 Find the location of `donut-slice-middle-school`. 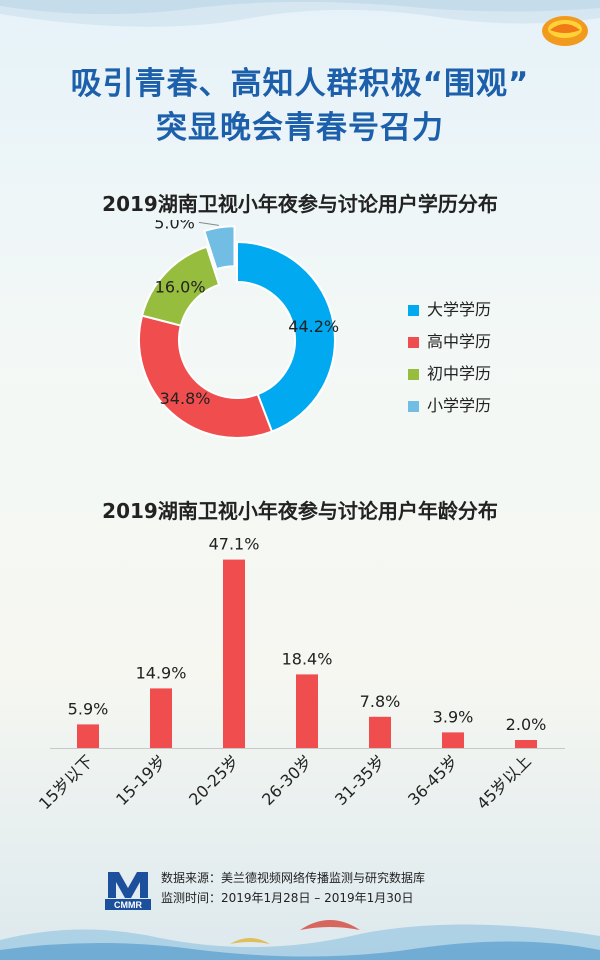

donut-slice-middle-school is located at coordinates (180, 286).